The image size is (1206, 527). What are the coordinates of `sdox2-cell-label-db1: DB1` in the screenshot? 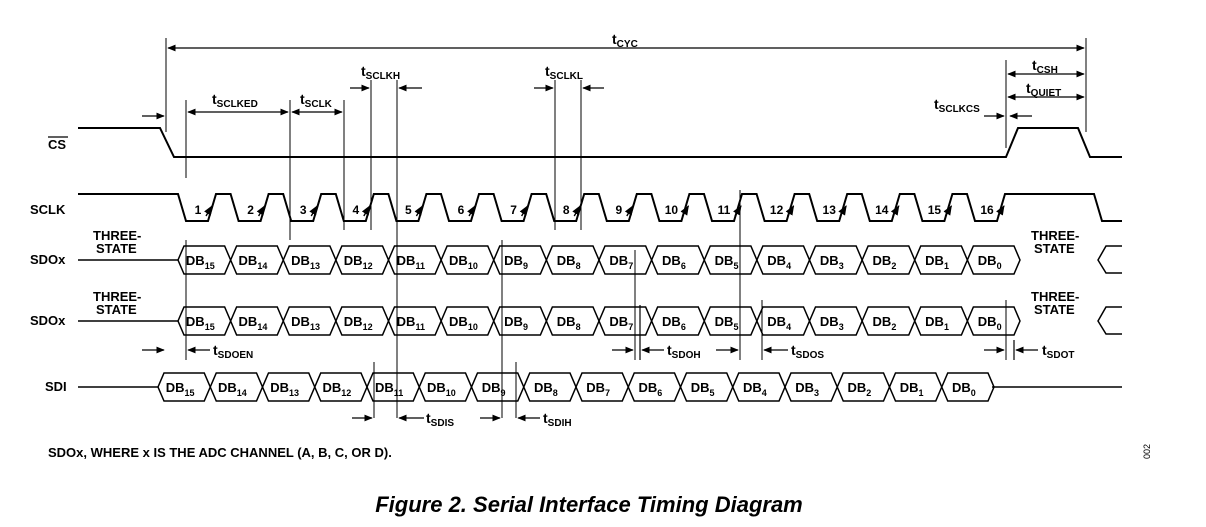 It's located at (937, 323).